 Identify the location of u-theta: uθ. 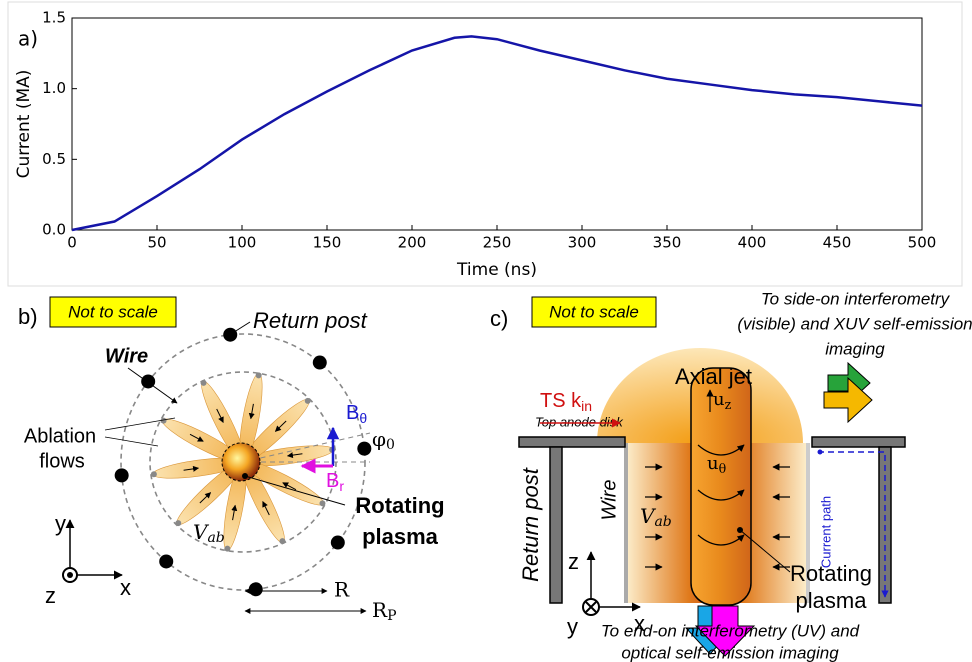
(716, 464).